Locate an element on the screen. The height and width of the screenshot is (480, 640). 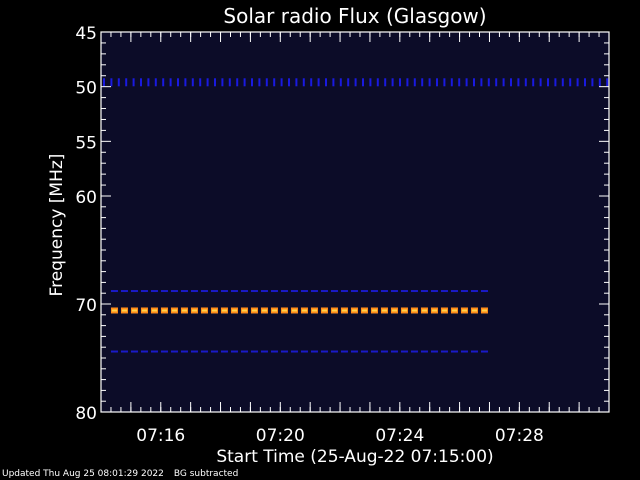
bg-note: BG subtracted is located at coordinates (206, 474).